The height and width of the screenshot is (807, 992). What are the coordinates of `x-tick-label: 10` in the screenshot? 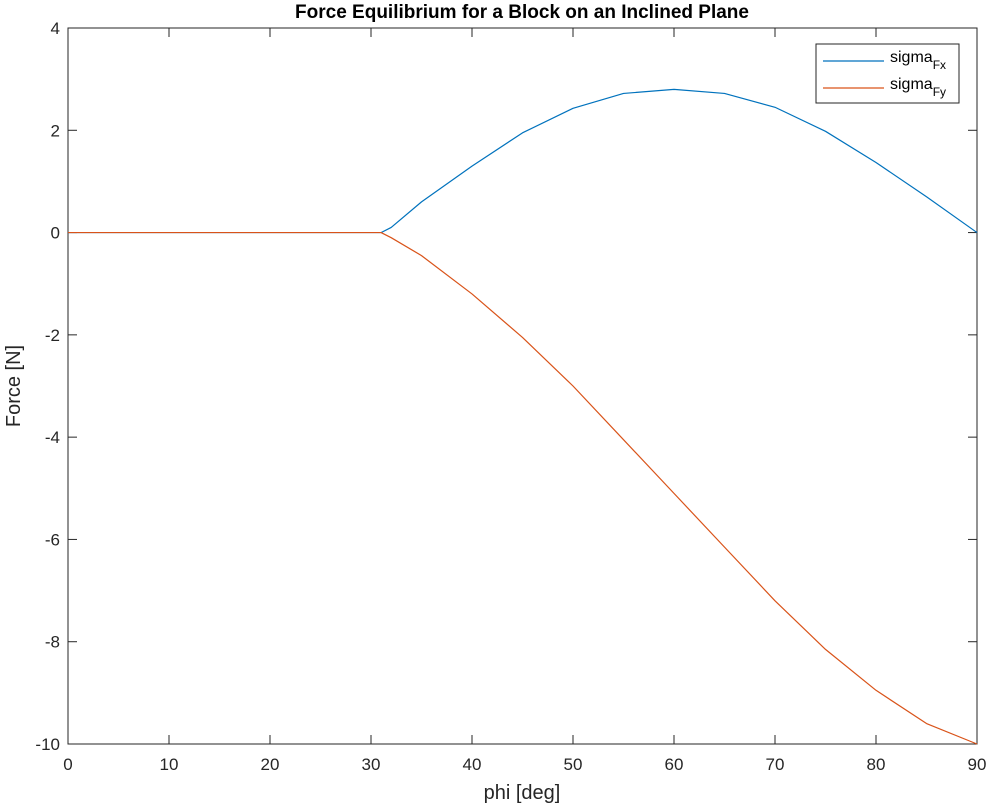 It's located at (169, 764).